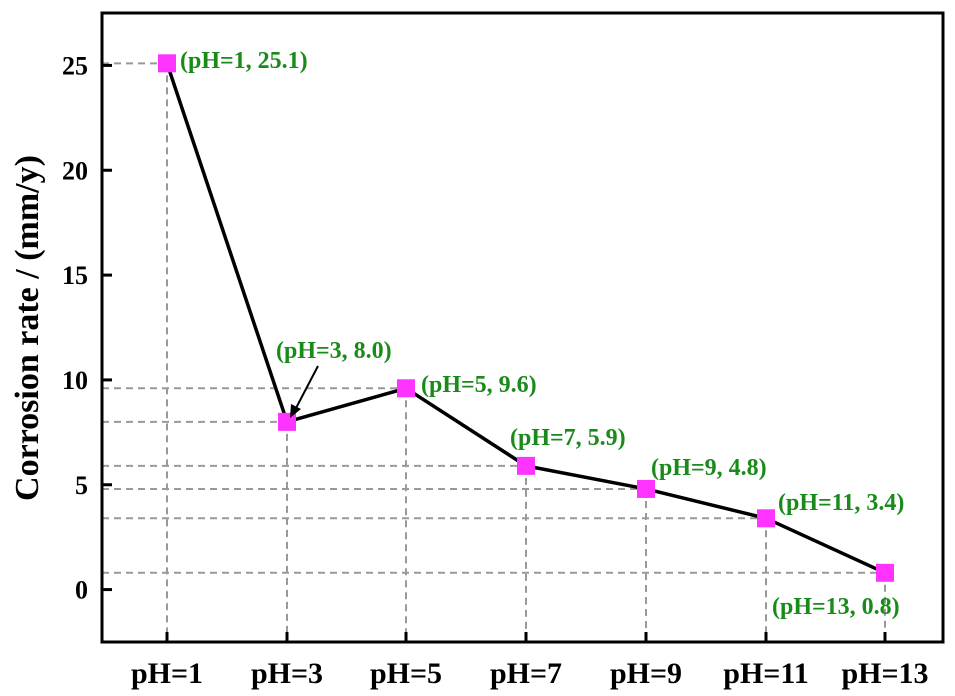  What do you see at coordinates (841, 503) in the screenshot?
I see `data-label: (pH=11, 3.4)` at bounding box center [841, 503].